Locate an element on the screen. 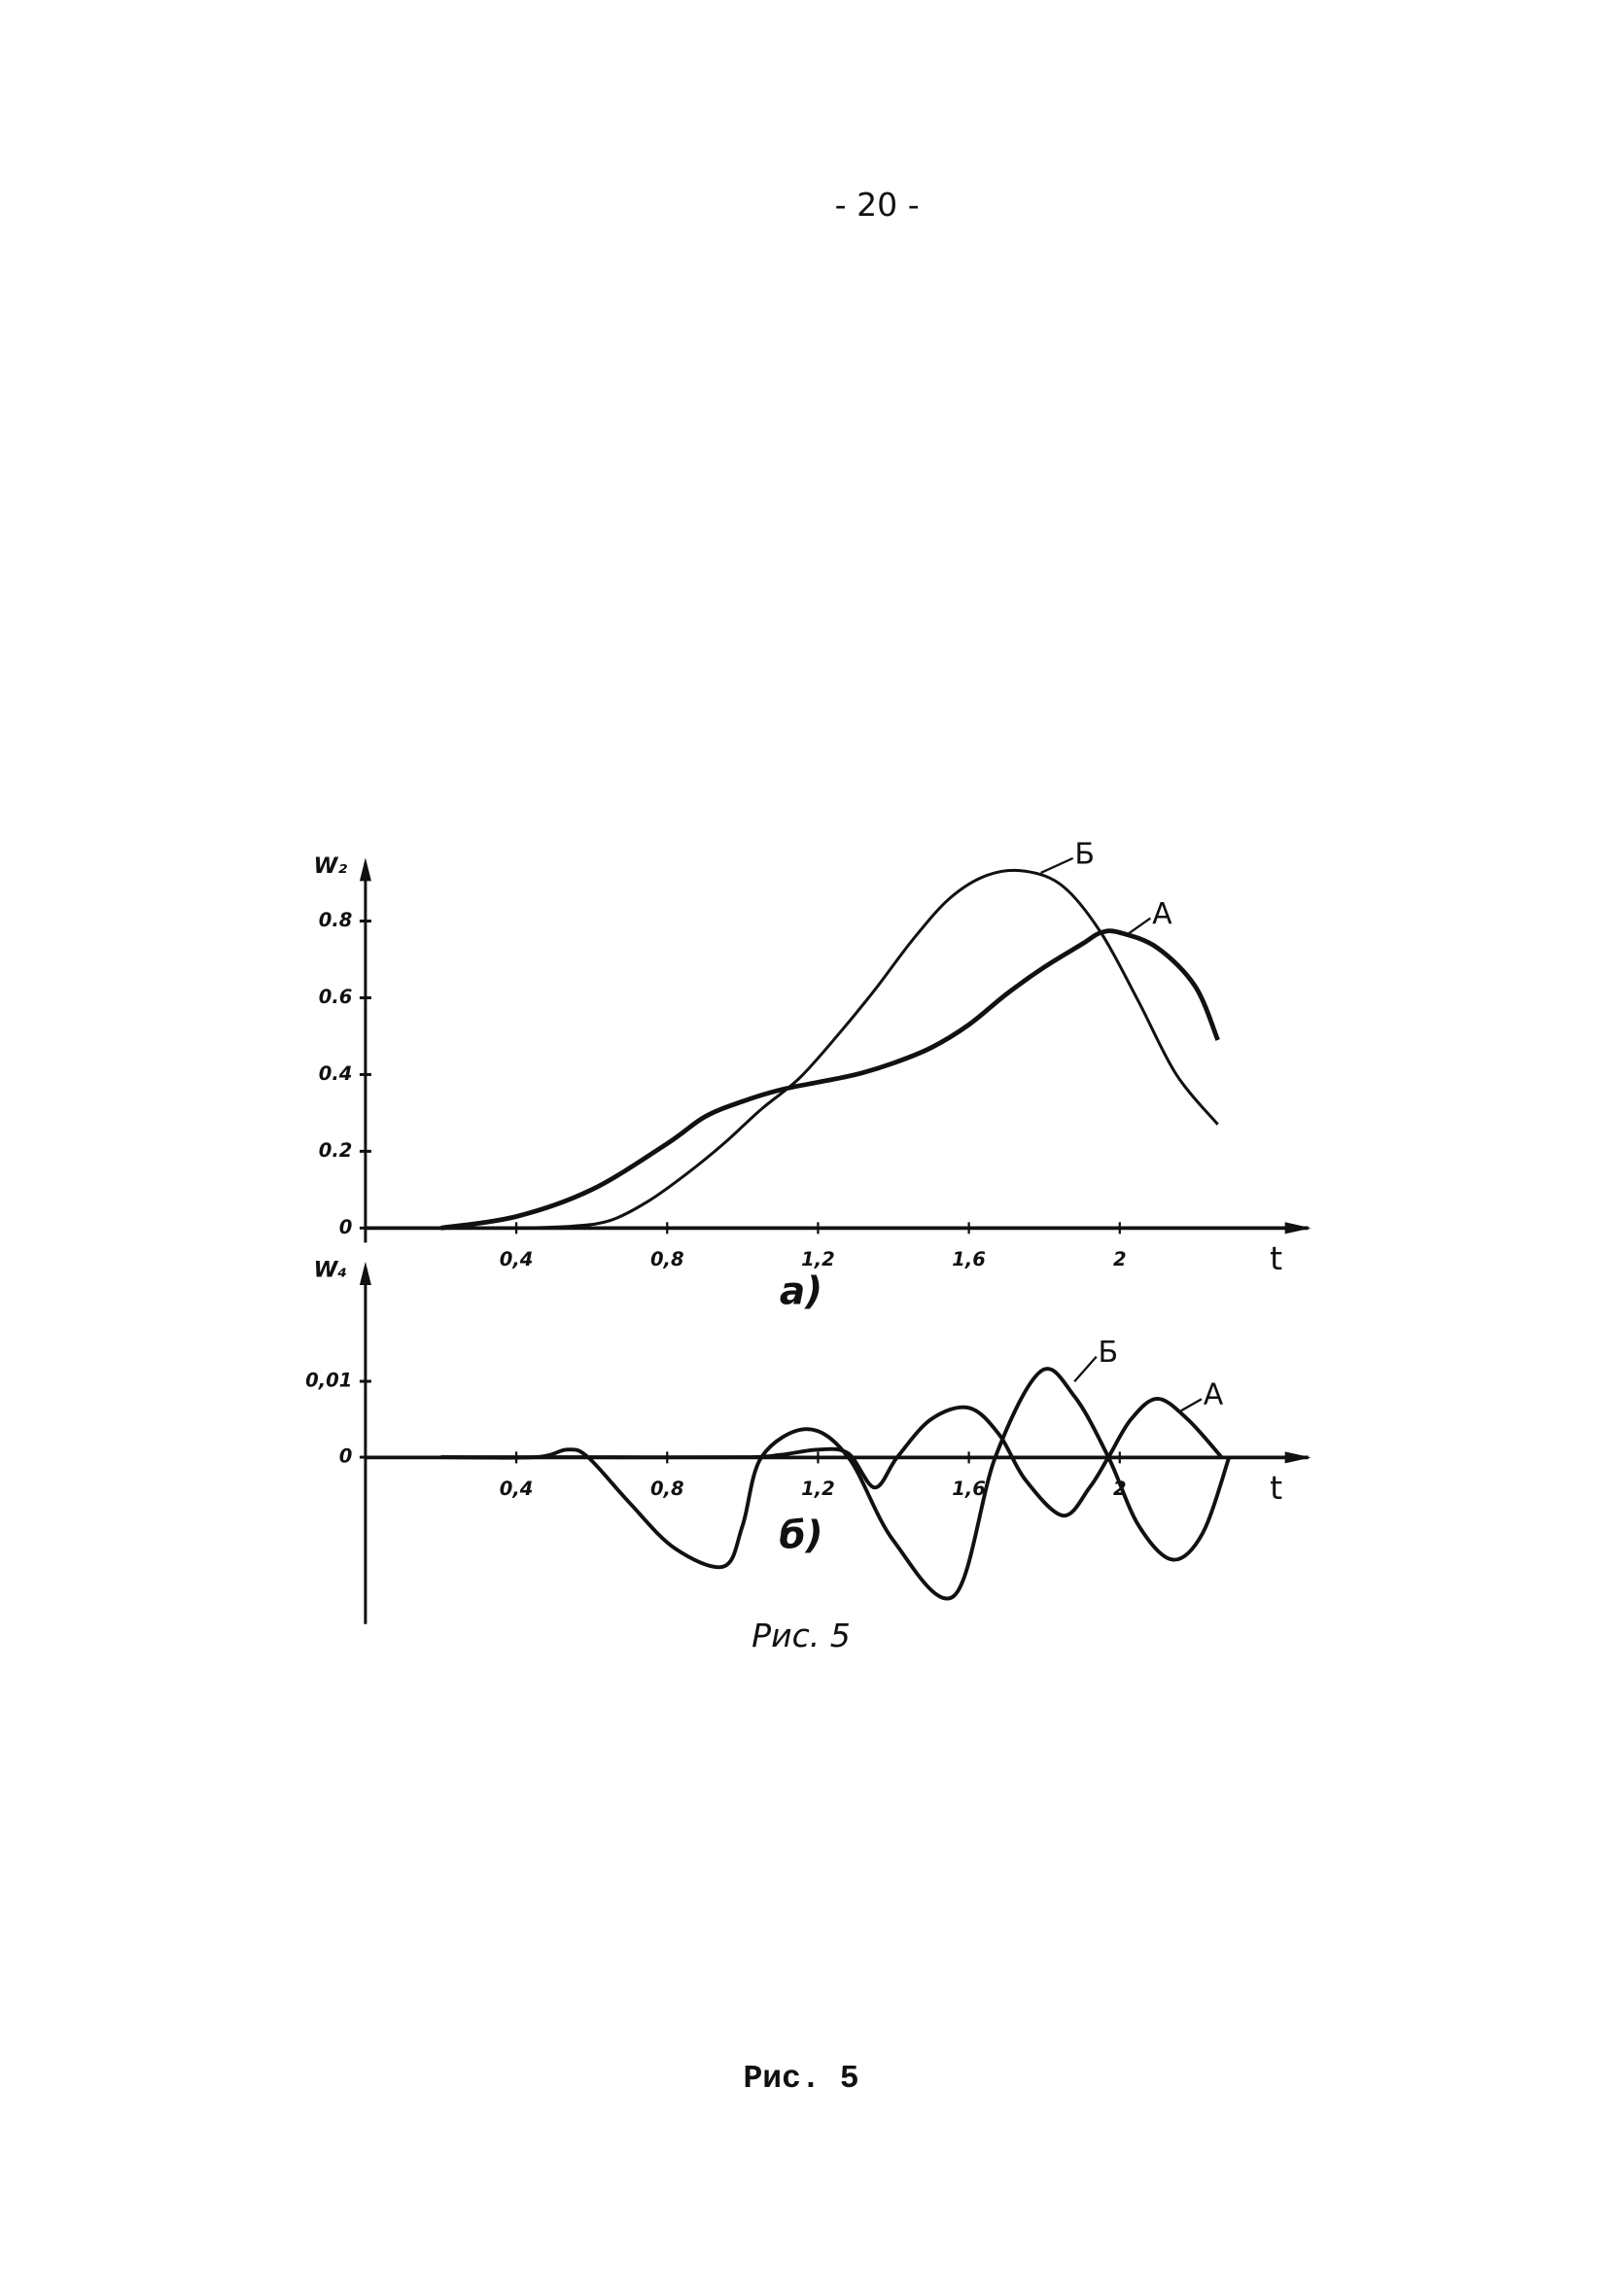 This screenshot has width=1608, height=2296. y-tick-label: 0.2 is located at coordinates (336, 1150).